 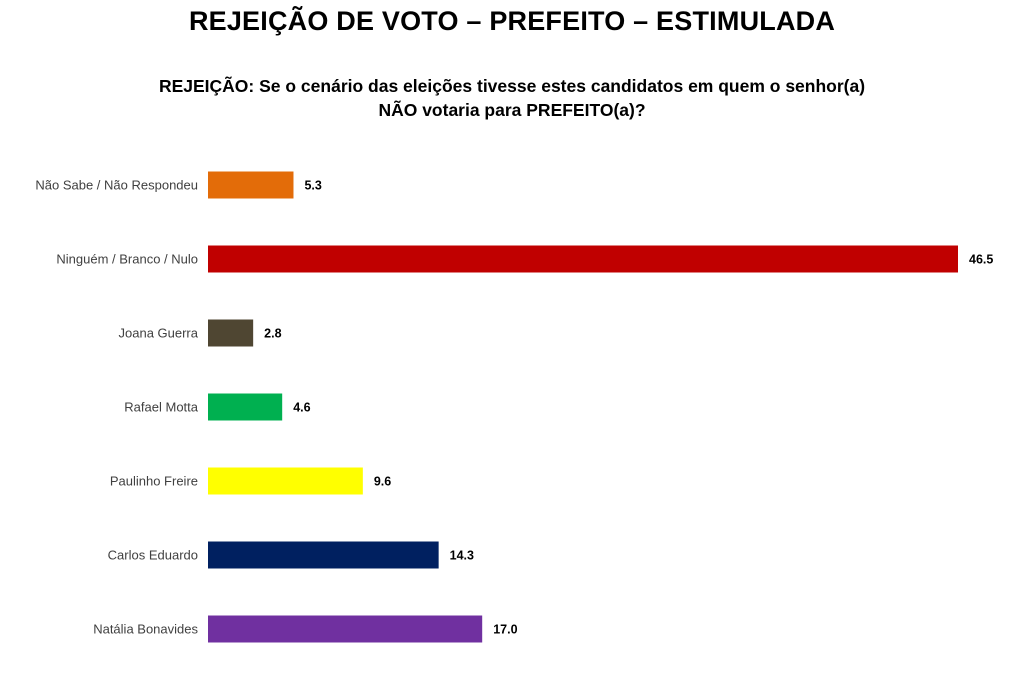 I want to click on category-label: Ninguém / Branco / Nulo, so click(x=127, y=259).